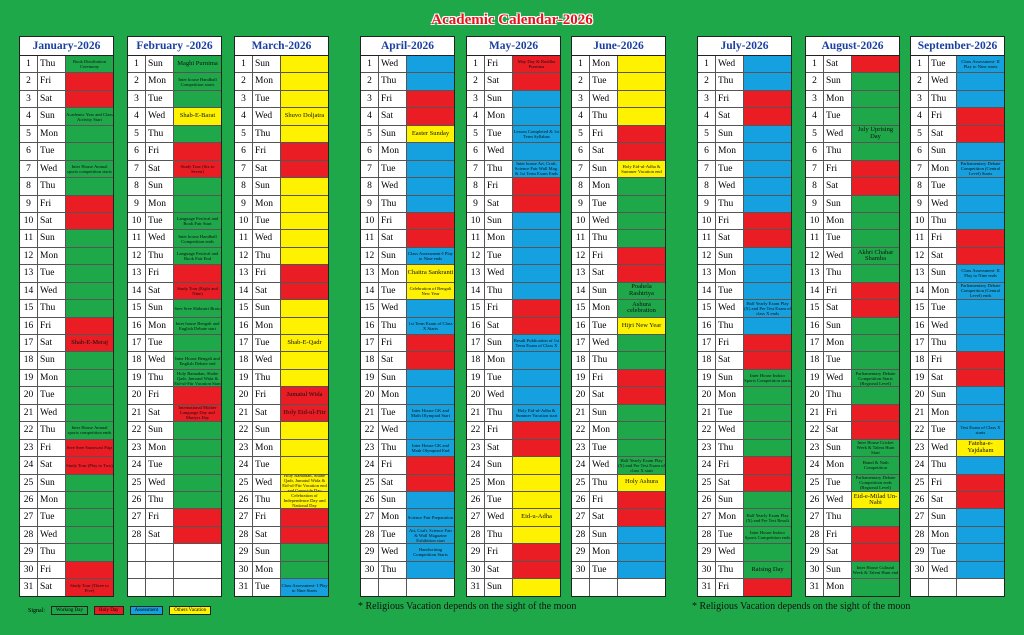  I want to click on day-row: 17 Thu, so click(957, 344).